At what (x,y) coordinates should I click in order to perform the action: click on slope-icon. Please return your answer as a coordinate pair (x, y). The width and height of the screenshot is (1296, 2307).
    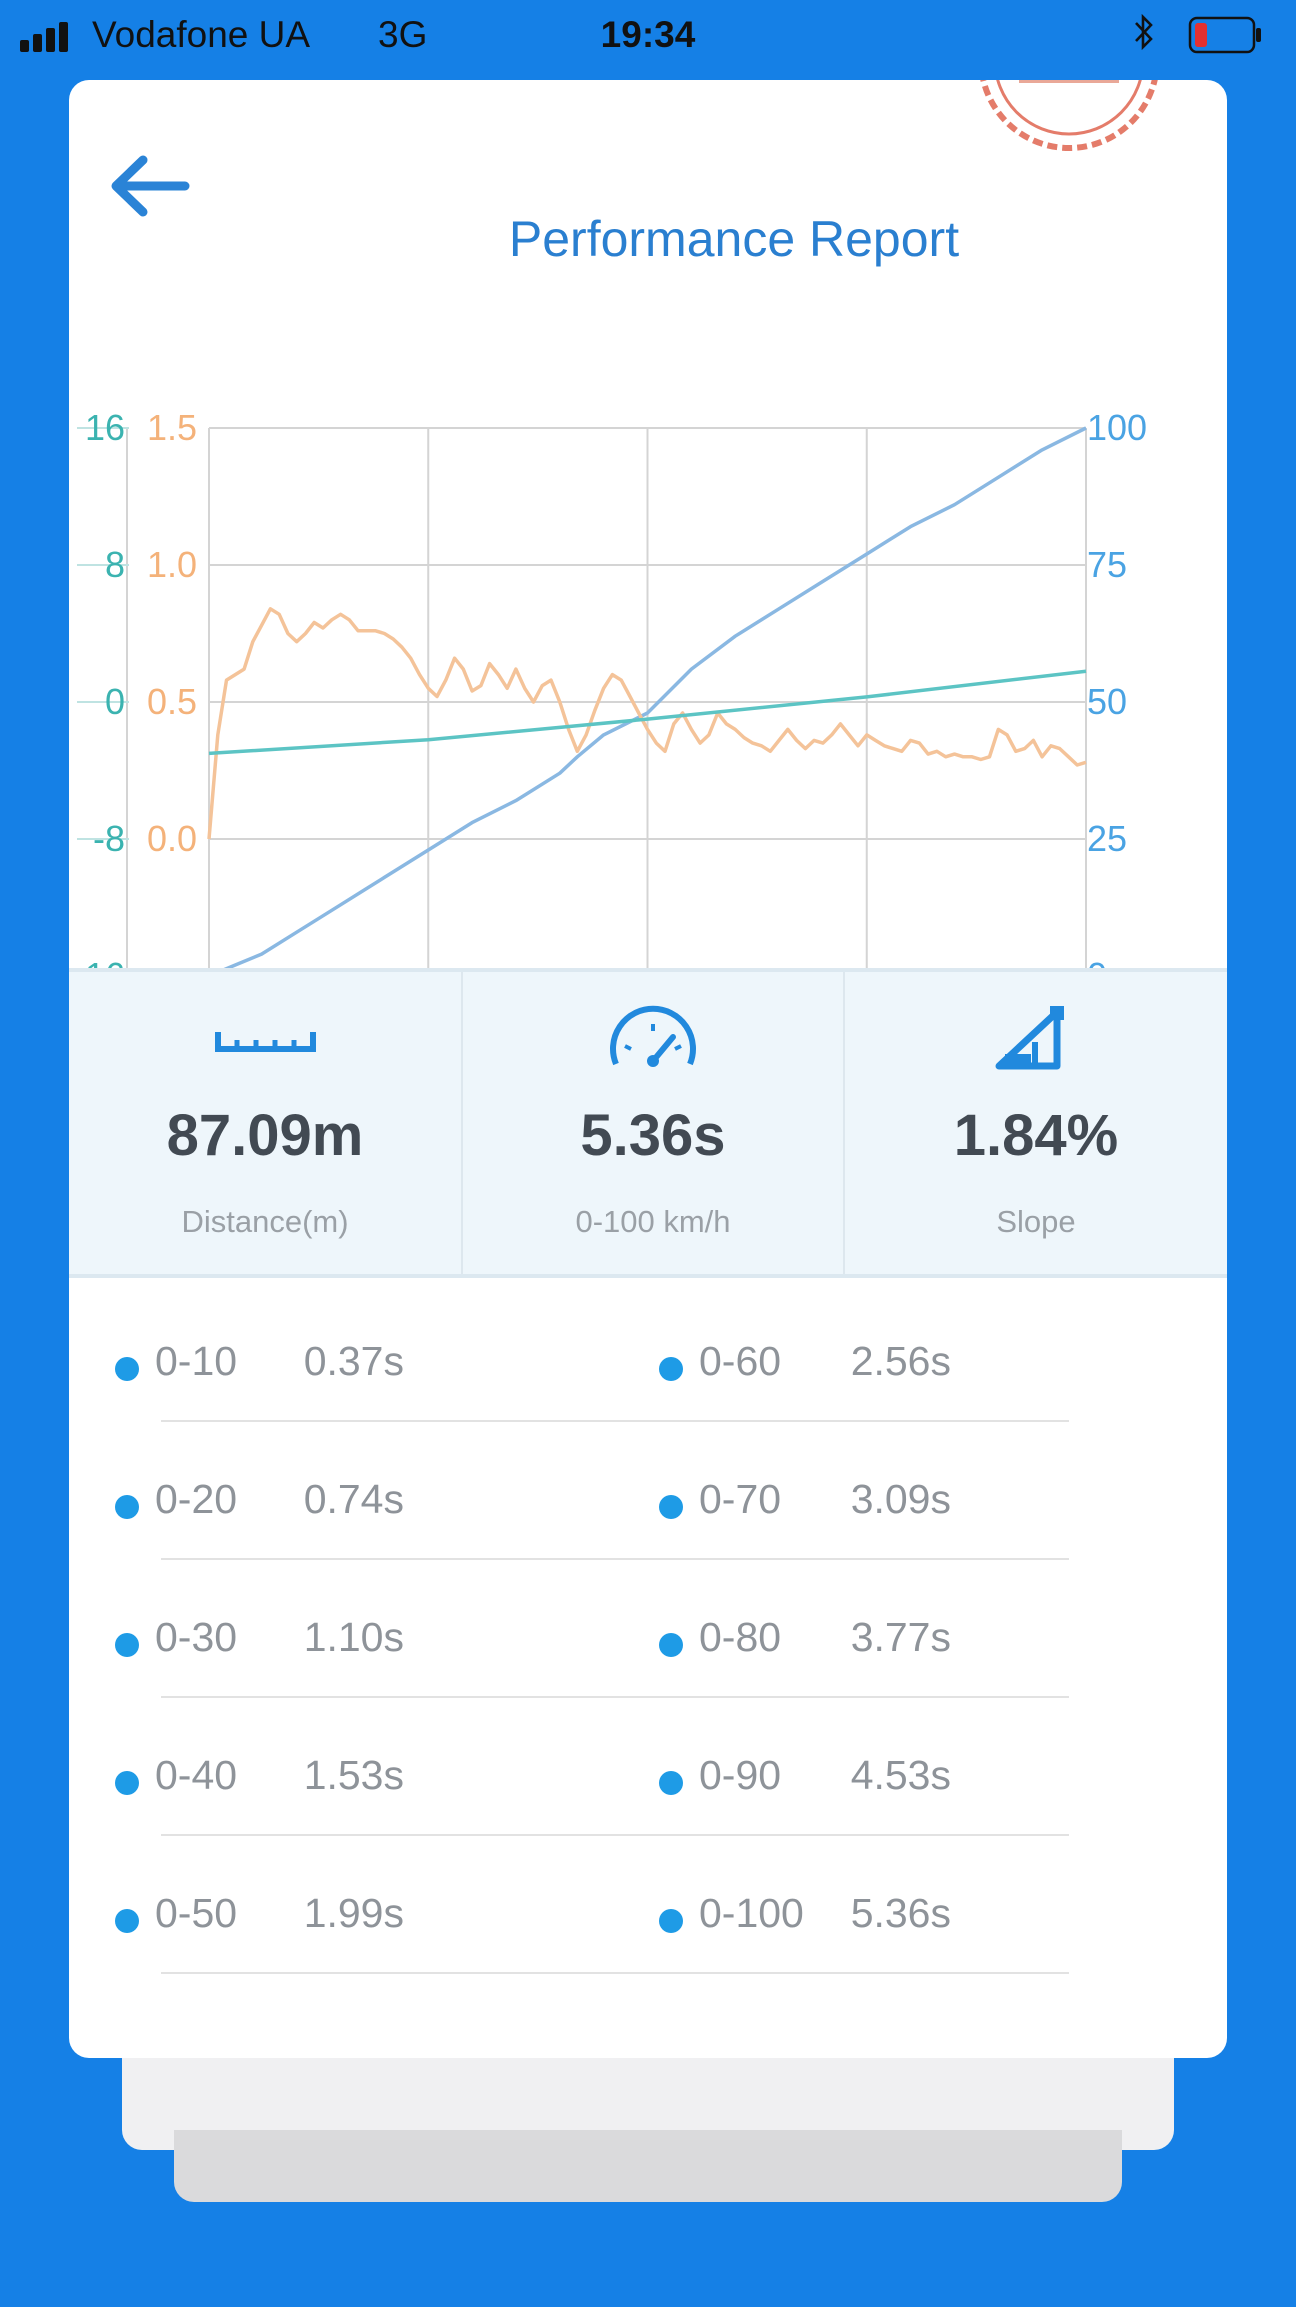
    Looking at the image, I should click on (1029, 1038).